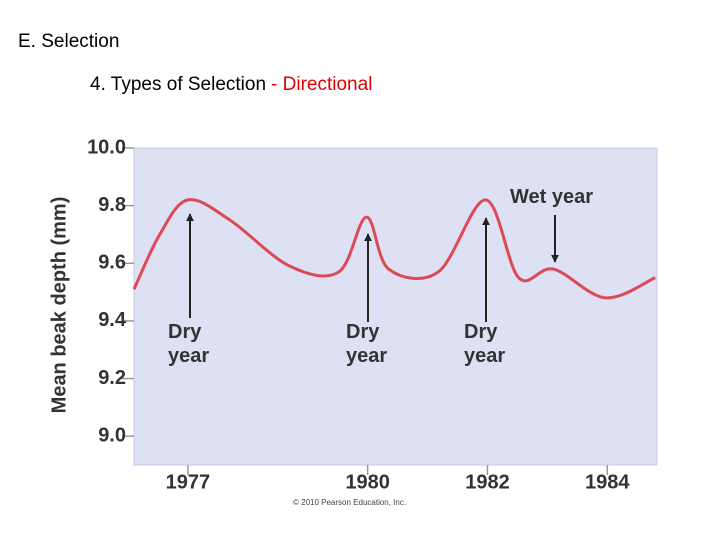  What do you see at coordinates (112, 378) in the screenshot?
I see `y-tick-label: 9.2` at bounding box center [112, 378].